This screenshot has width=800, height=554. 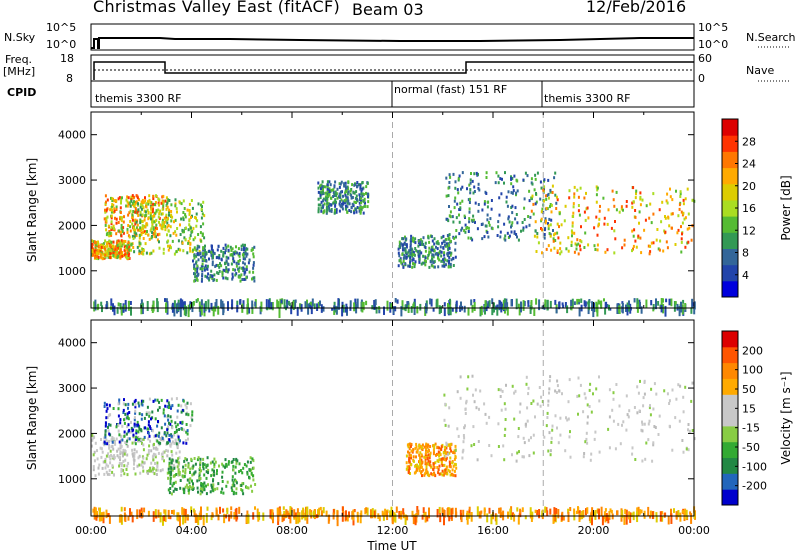 I want to click on colorbar-swatch, so click(x=730, y=192).